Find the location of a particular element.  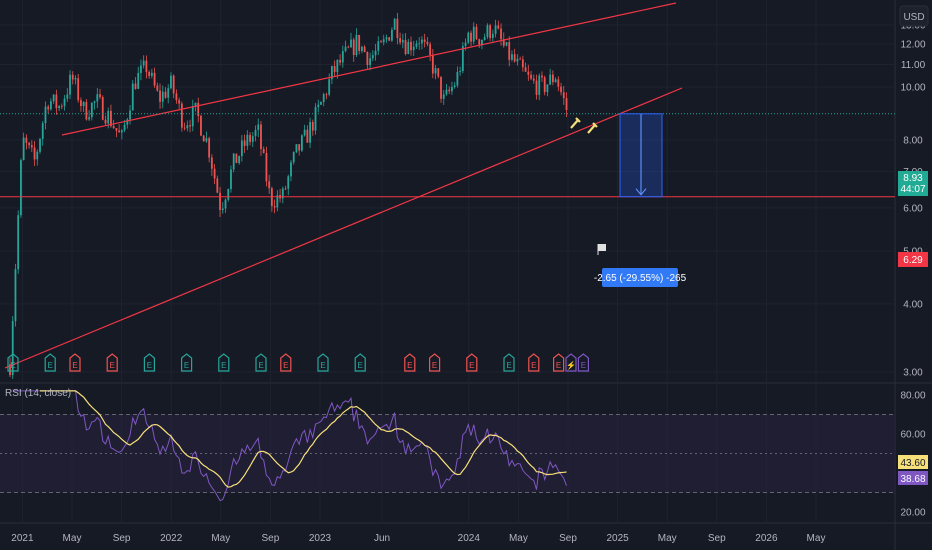

rsi-ma-value: 38.68 is located at coordinates (912, 479).